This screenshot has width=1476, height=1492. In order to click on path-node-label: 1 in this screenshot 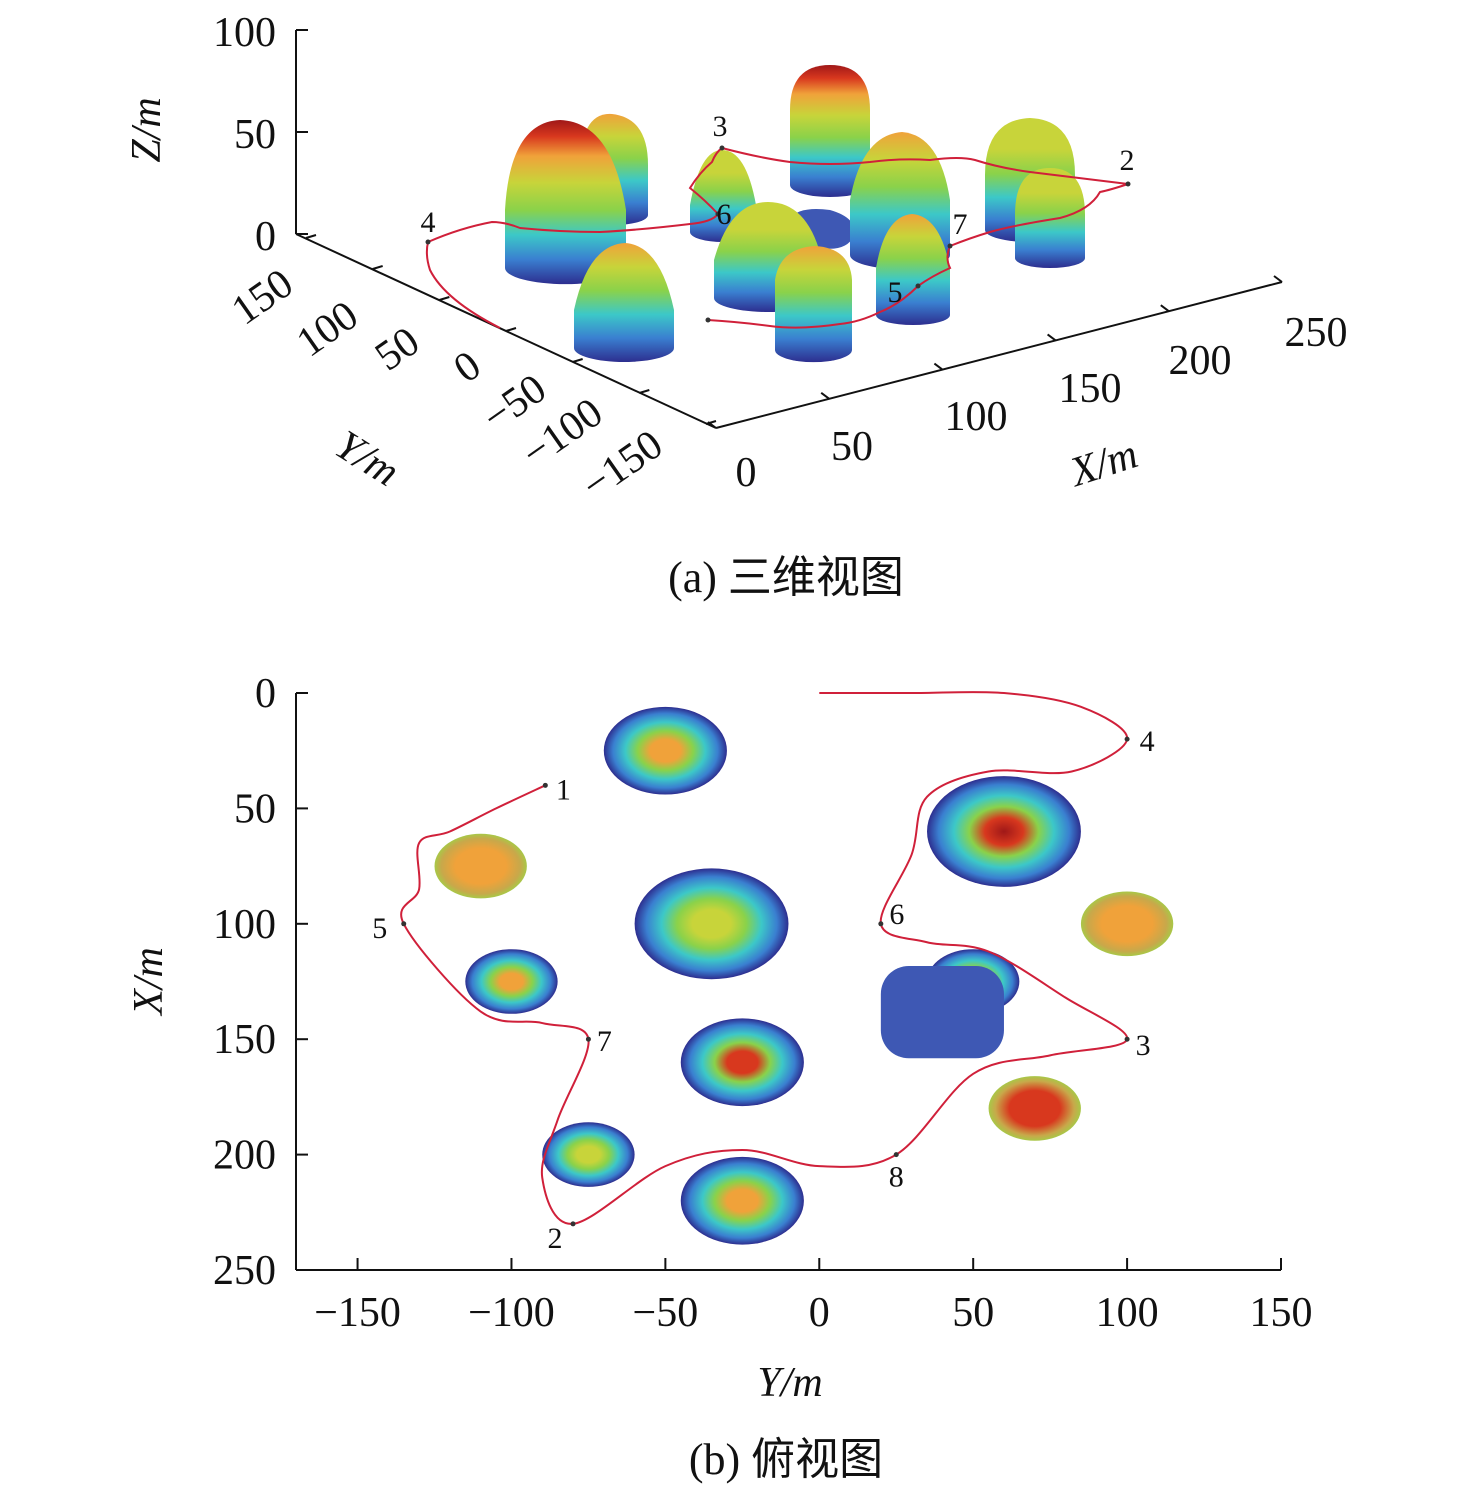, I will do `click(563, 789)`.